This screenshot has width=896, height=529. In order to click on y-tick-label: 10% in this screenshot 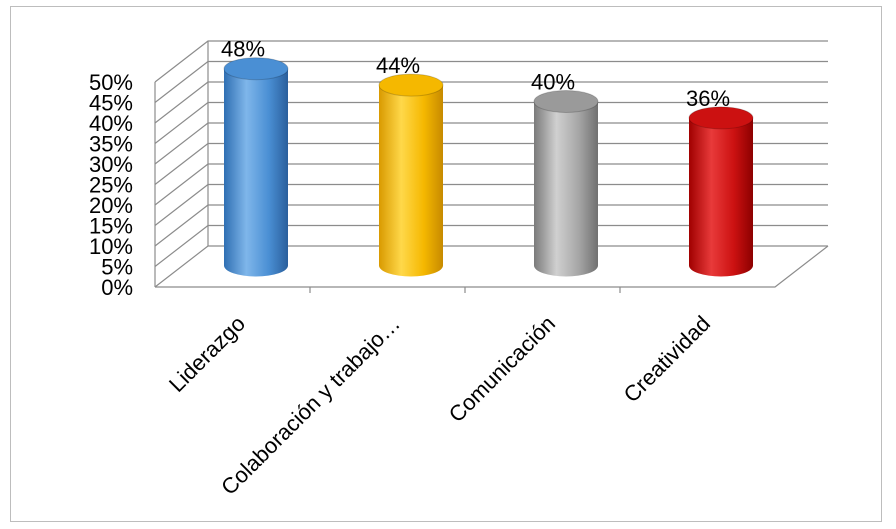, I will do `click(111, 246)`.